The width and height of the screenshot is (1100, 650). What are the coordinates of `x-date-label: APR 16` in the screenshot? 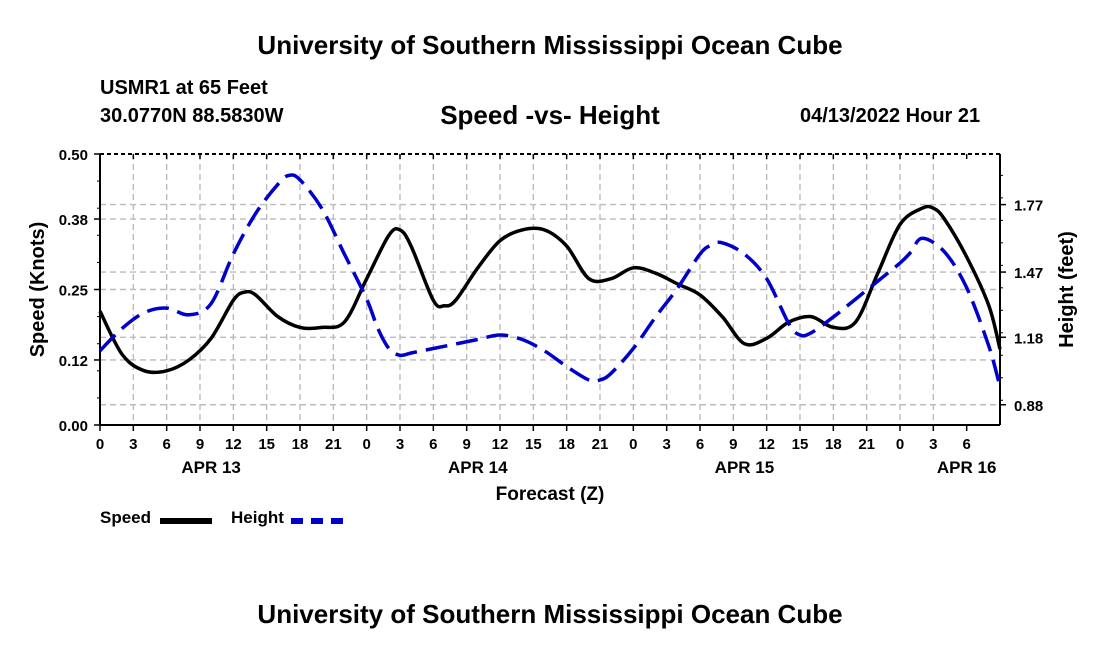 It's located at (967, 467).